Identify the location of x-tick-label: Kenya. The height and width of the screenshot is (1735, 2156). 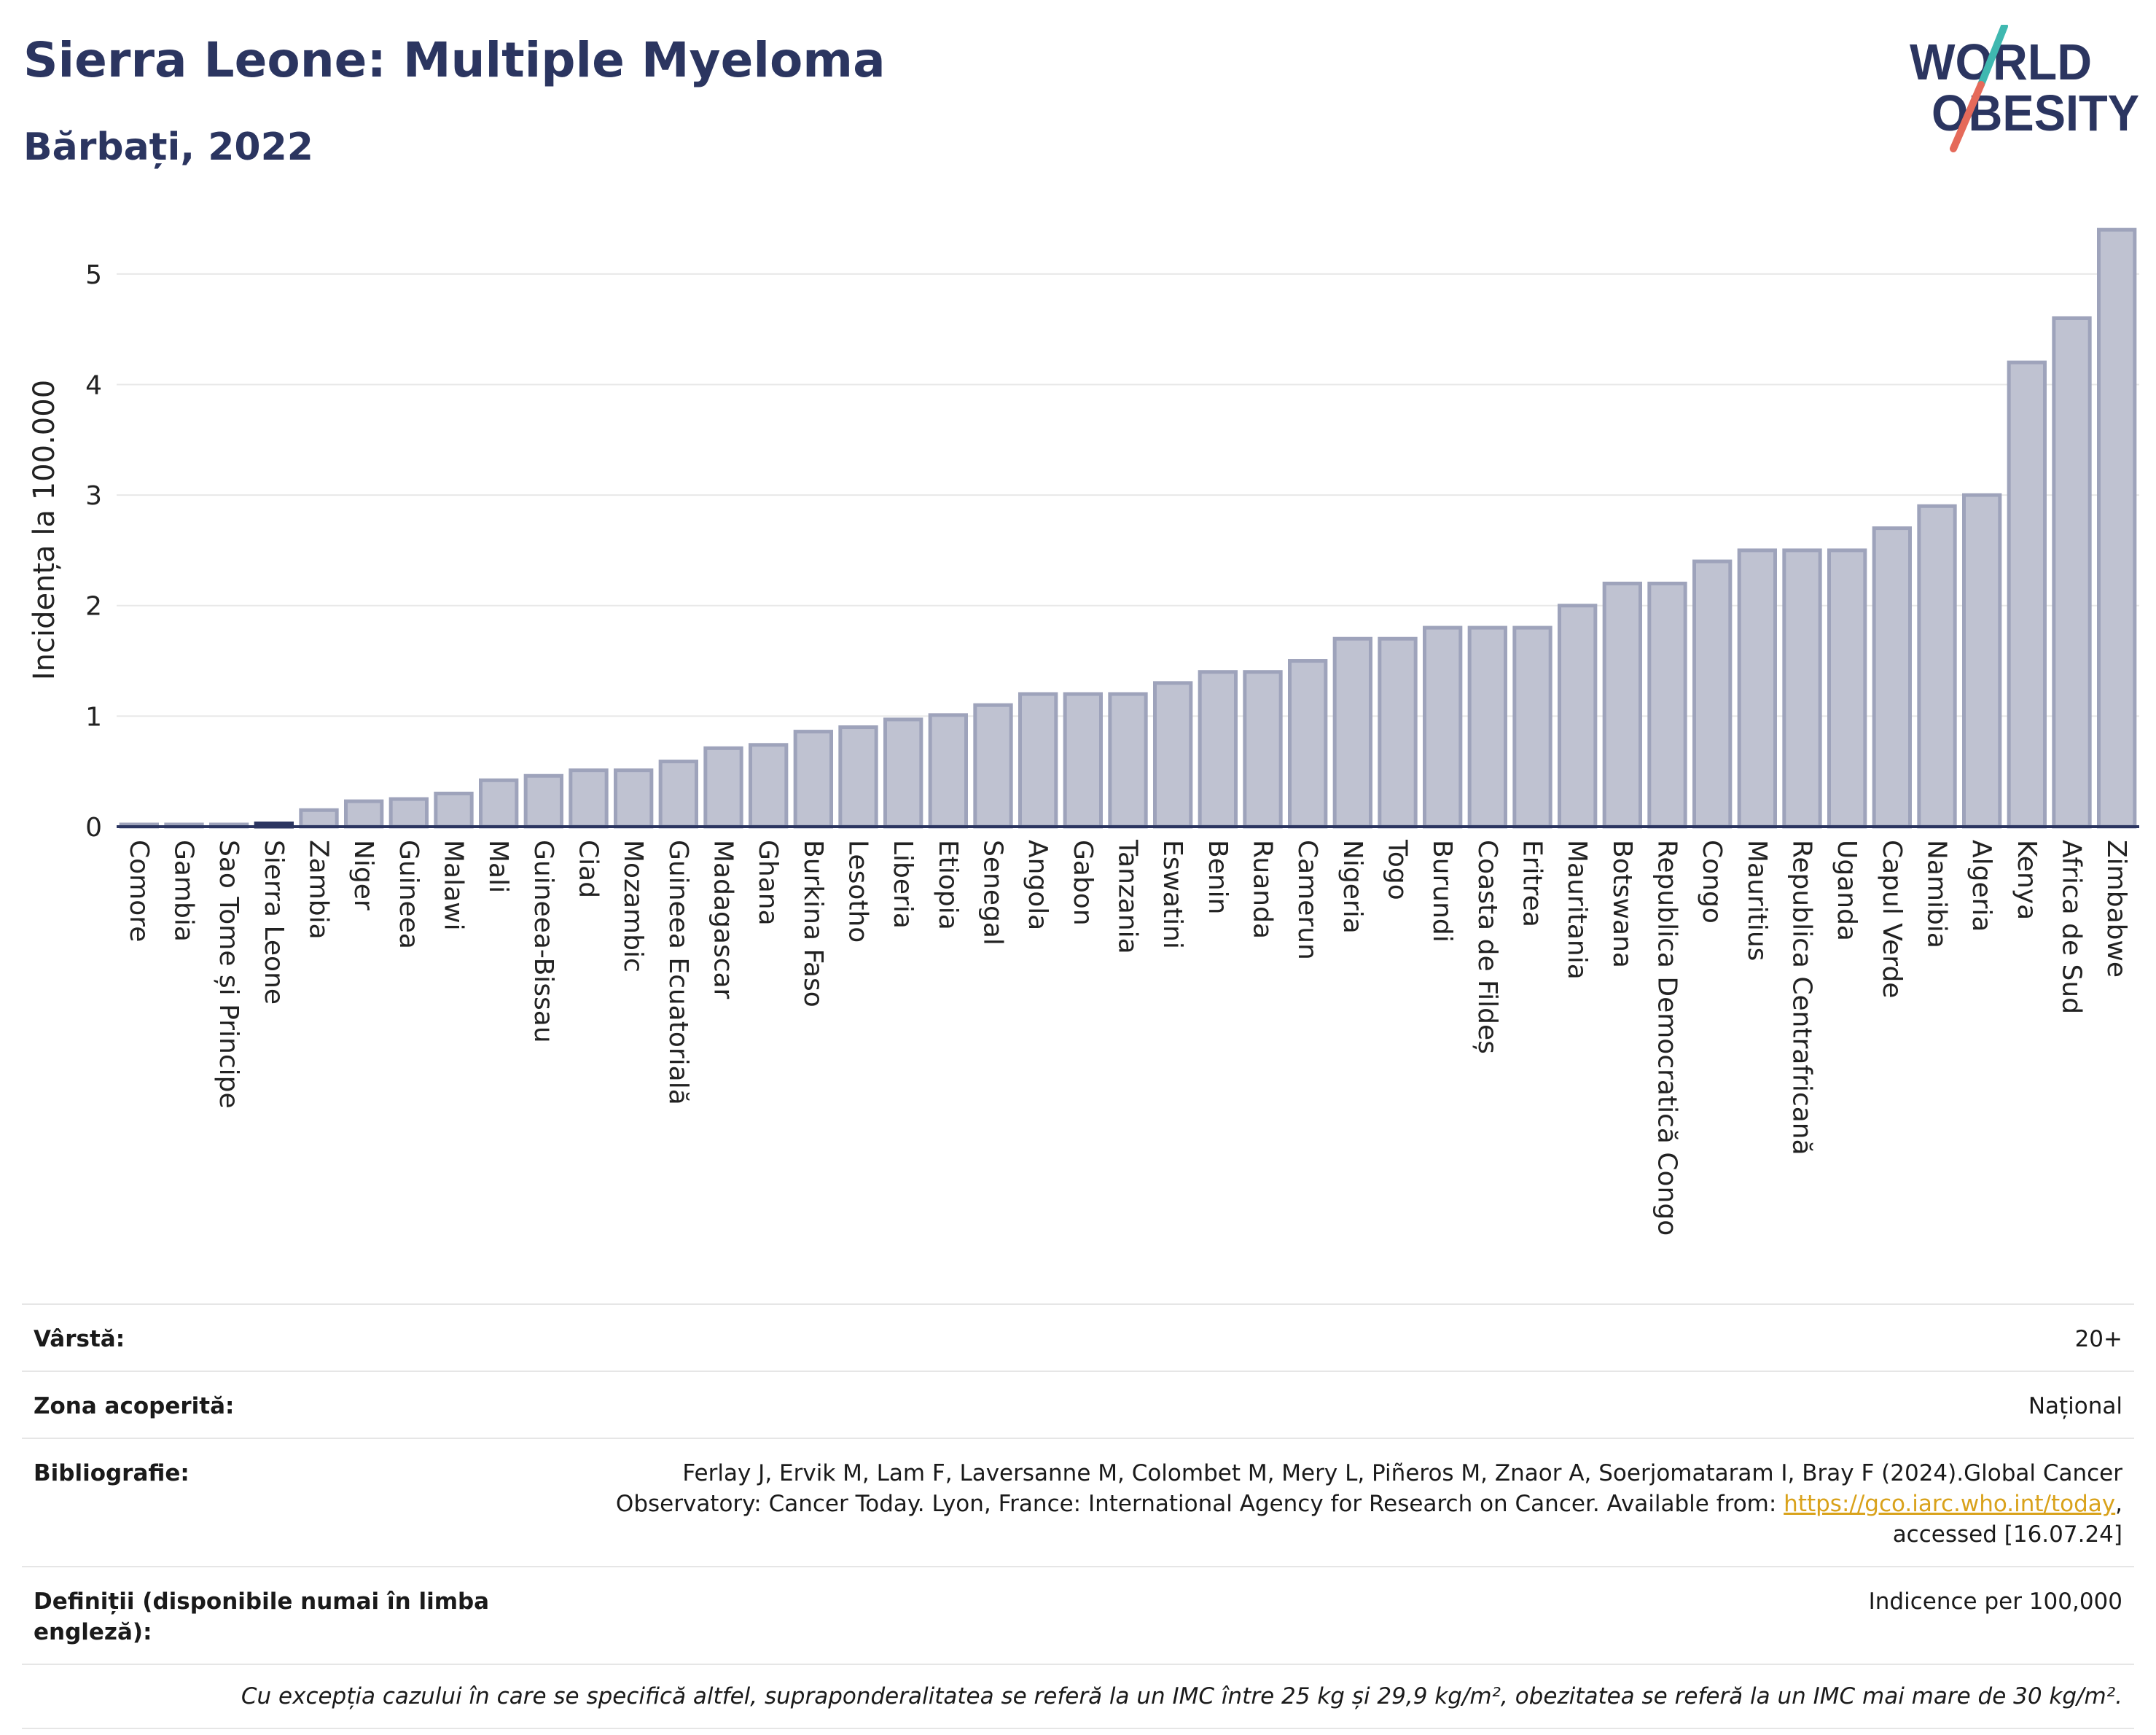
(2027, 880).